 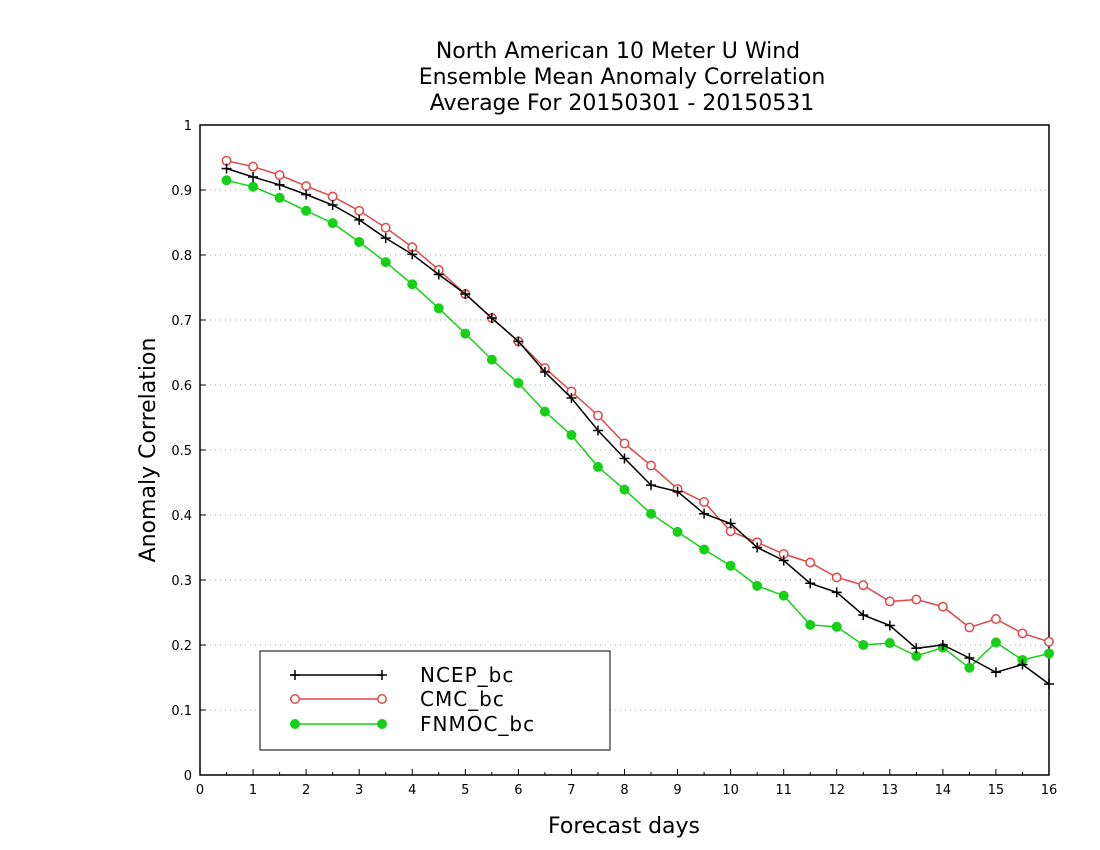 What do you see at coordinates (188, 126) in the screenshot?
I see `y-tick-label: 1` at bounding box center [188, 126].